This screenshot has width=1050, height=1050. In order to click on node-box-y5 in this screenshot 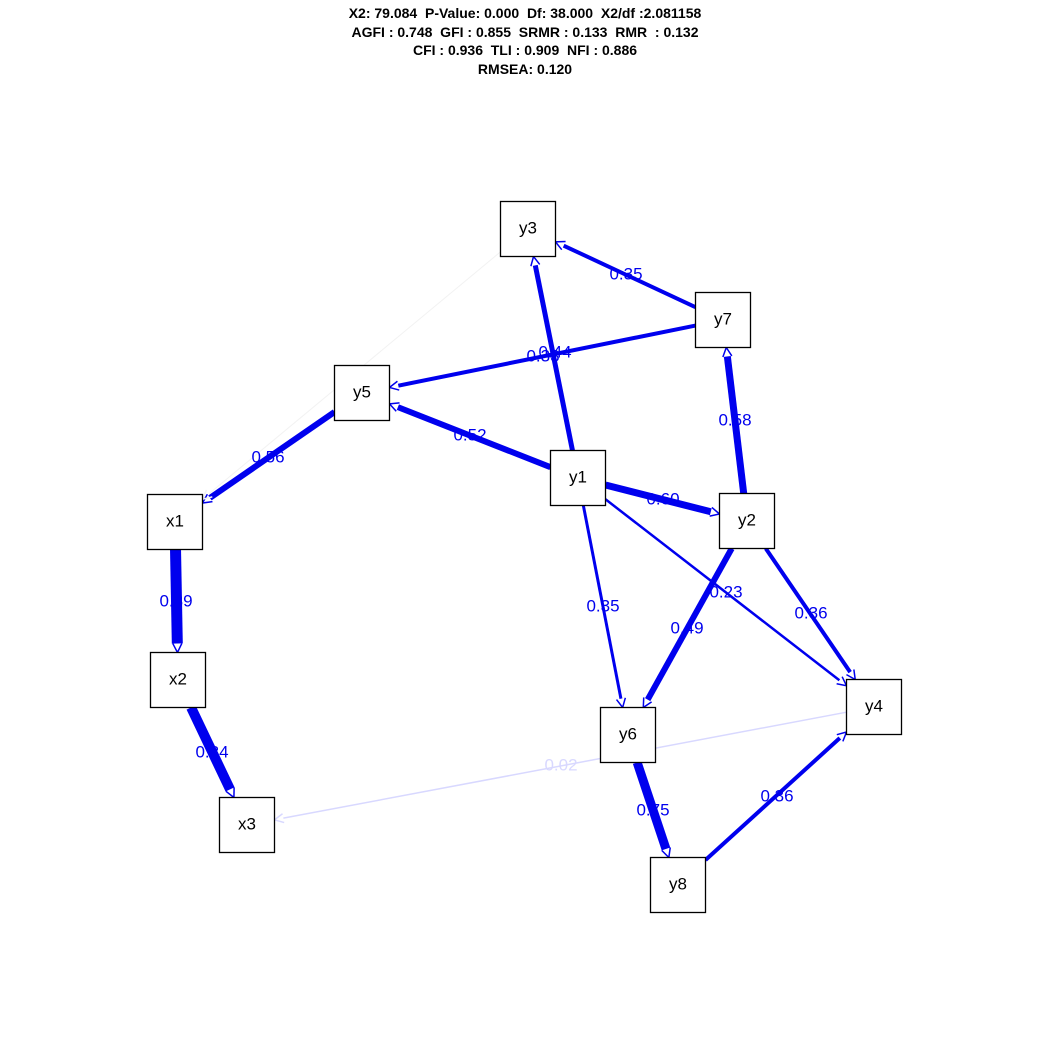, I will do `click(362, 393)`.